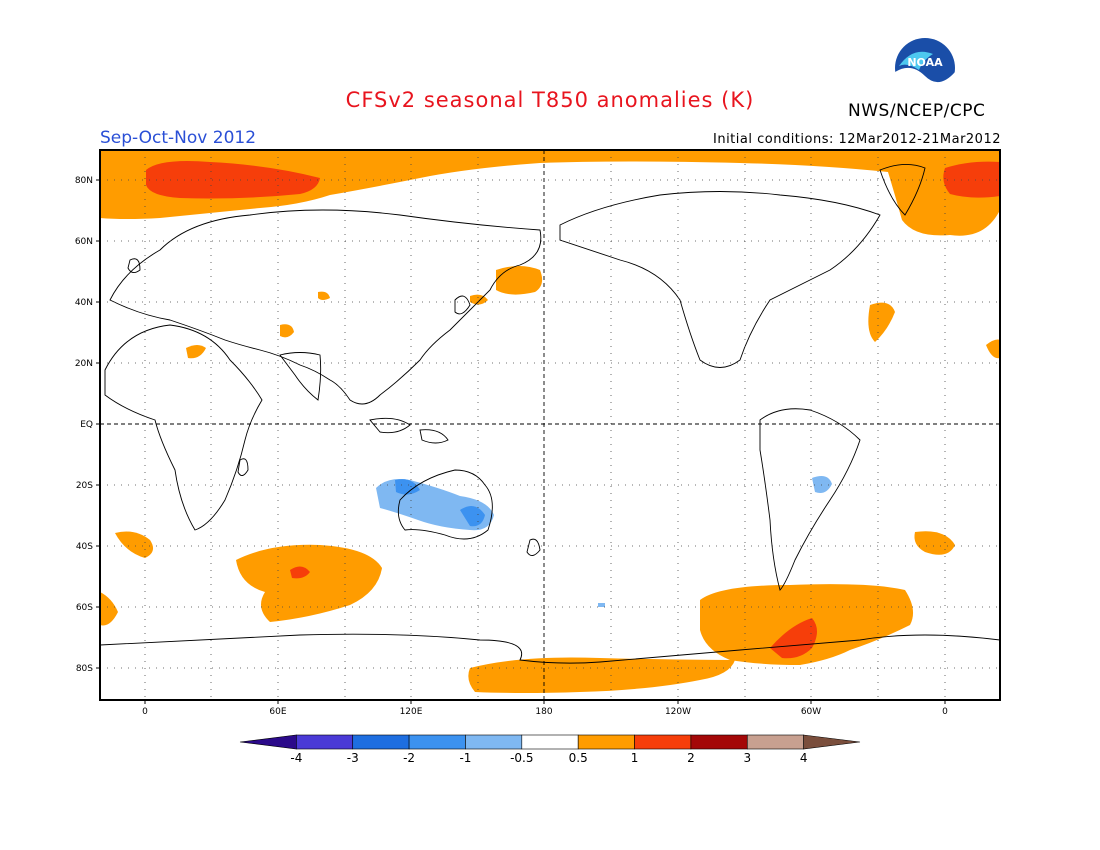 This screenshot has height=850, width=1100. Describe the element at coordinates (178, 138) in the screenshot. I see `season-label: Sep-Oct-Nov 2012` at that location.